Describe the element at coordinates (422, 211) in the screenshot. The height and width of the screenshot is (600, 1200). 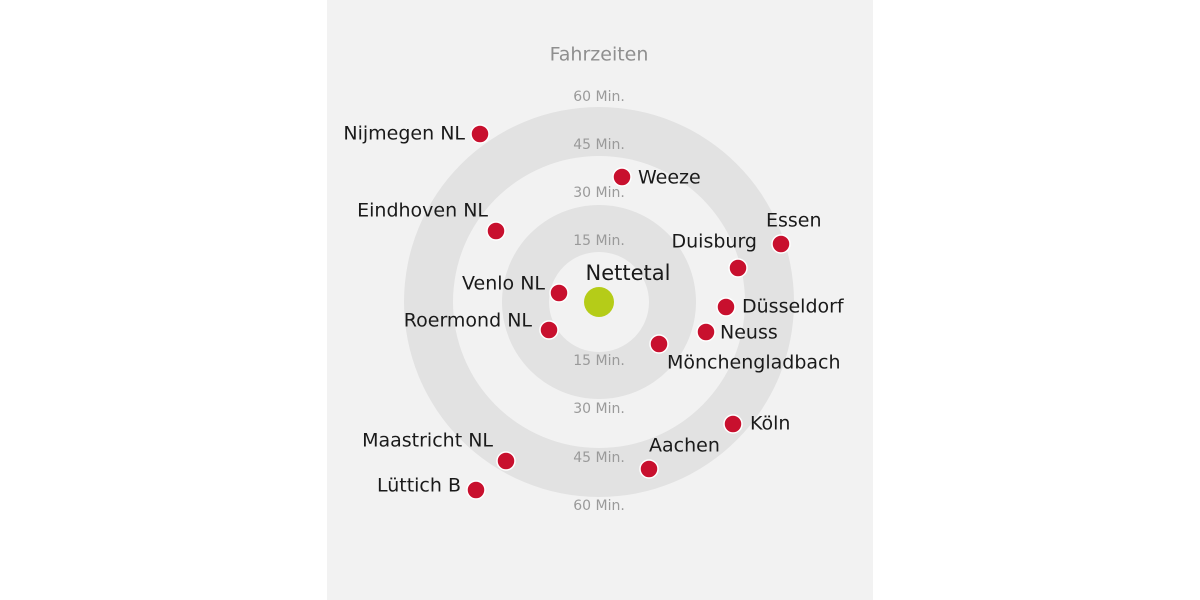
I see `city-label: Eindhoven NL` at that location.